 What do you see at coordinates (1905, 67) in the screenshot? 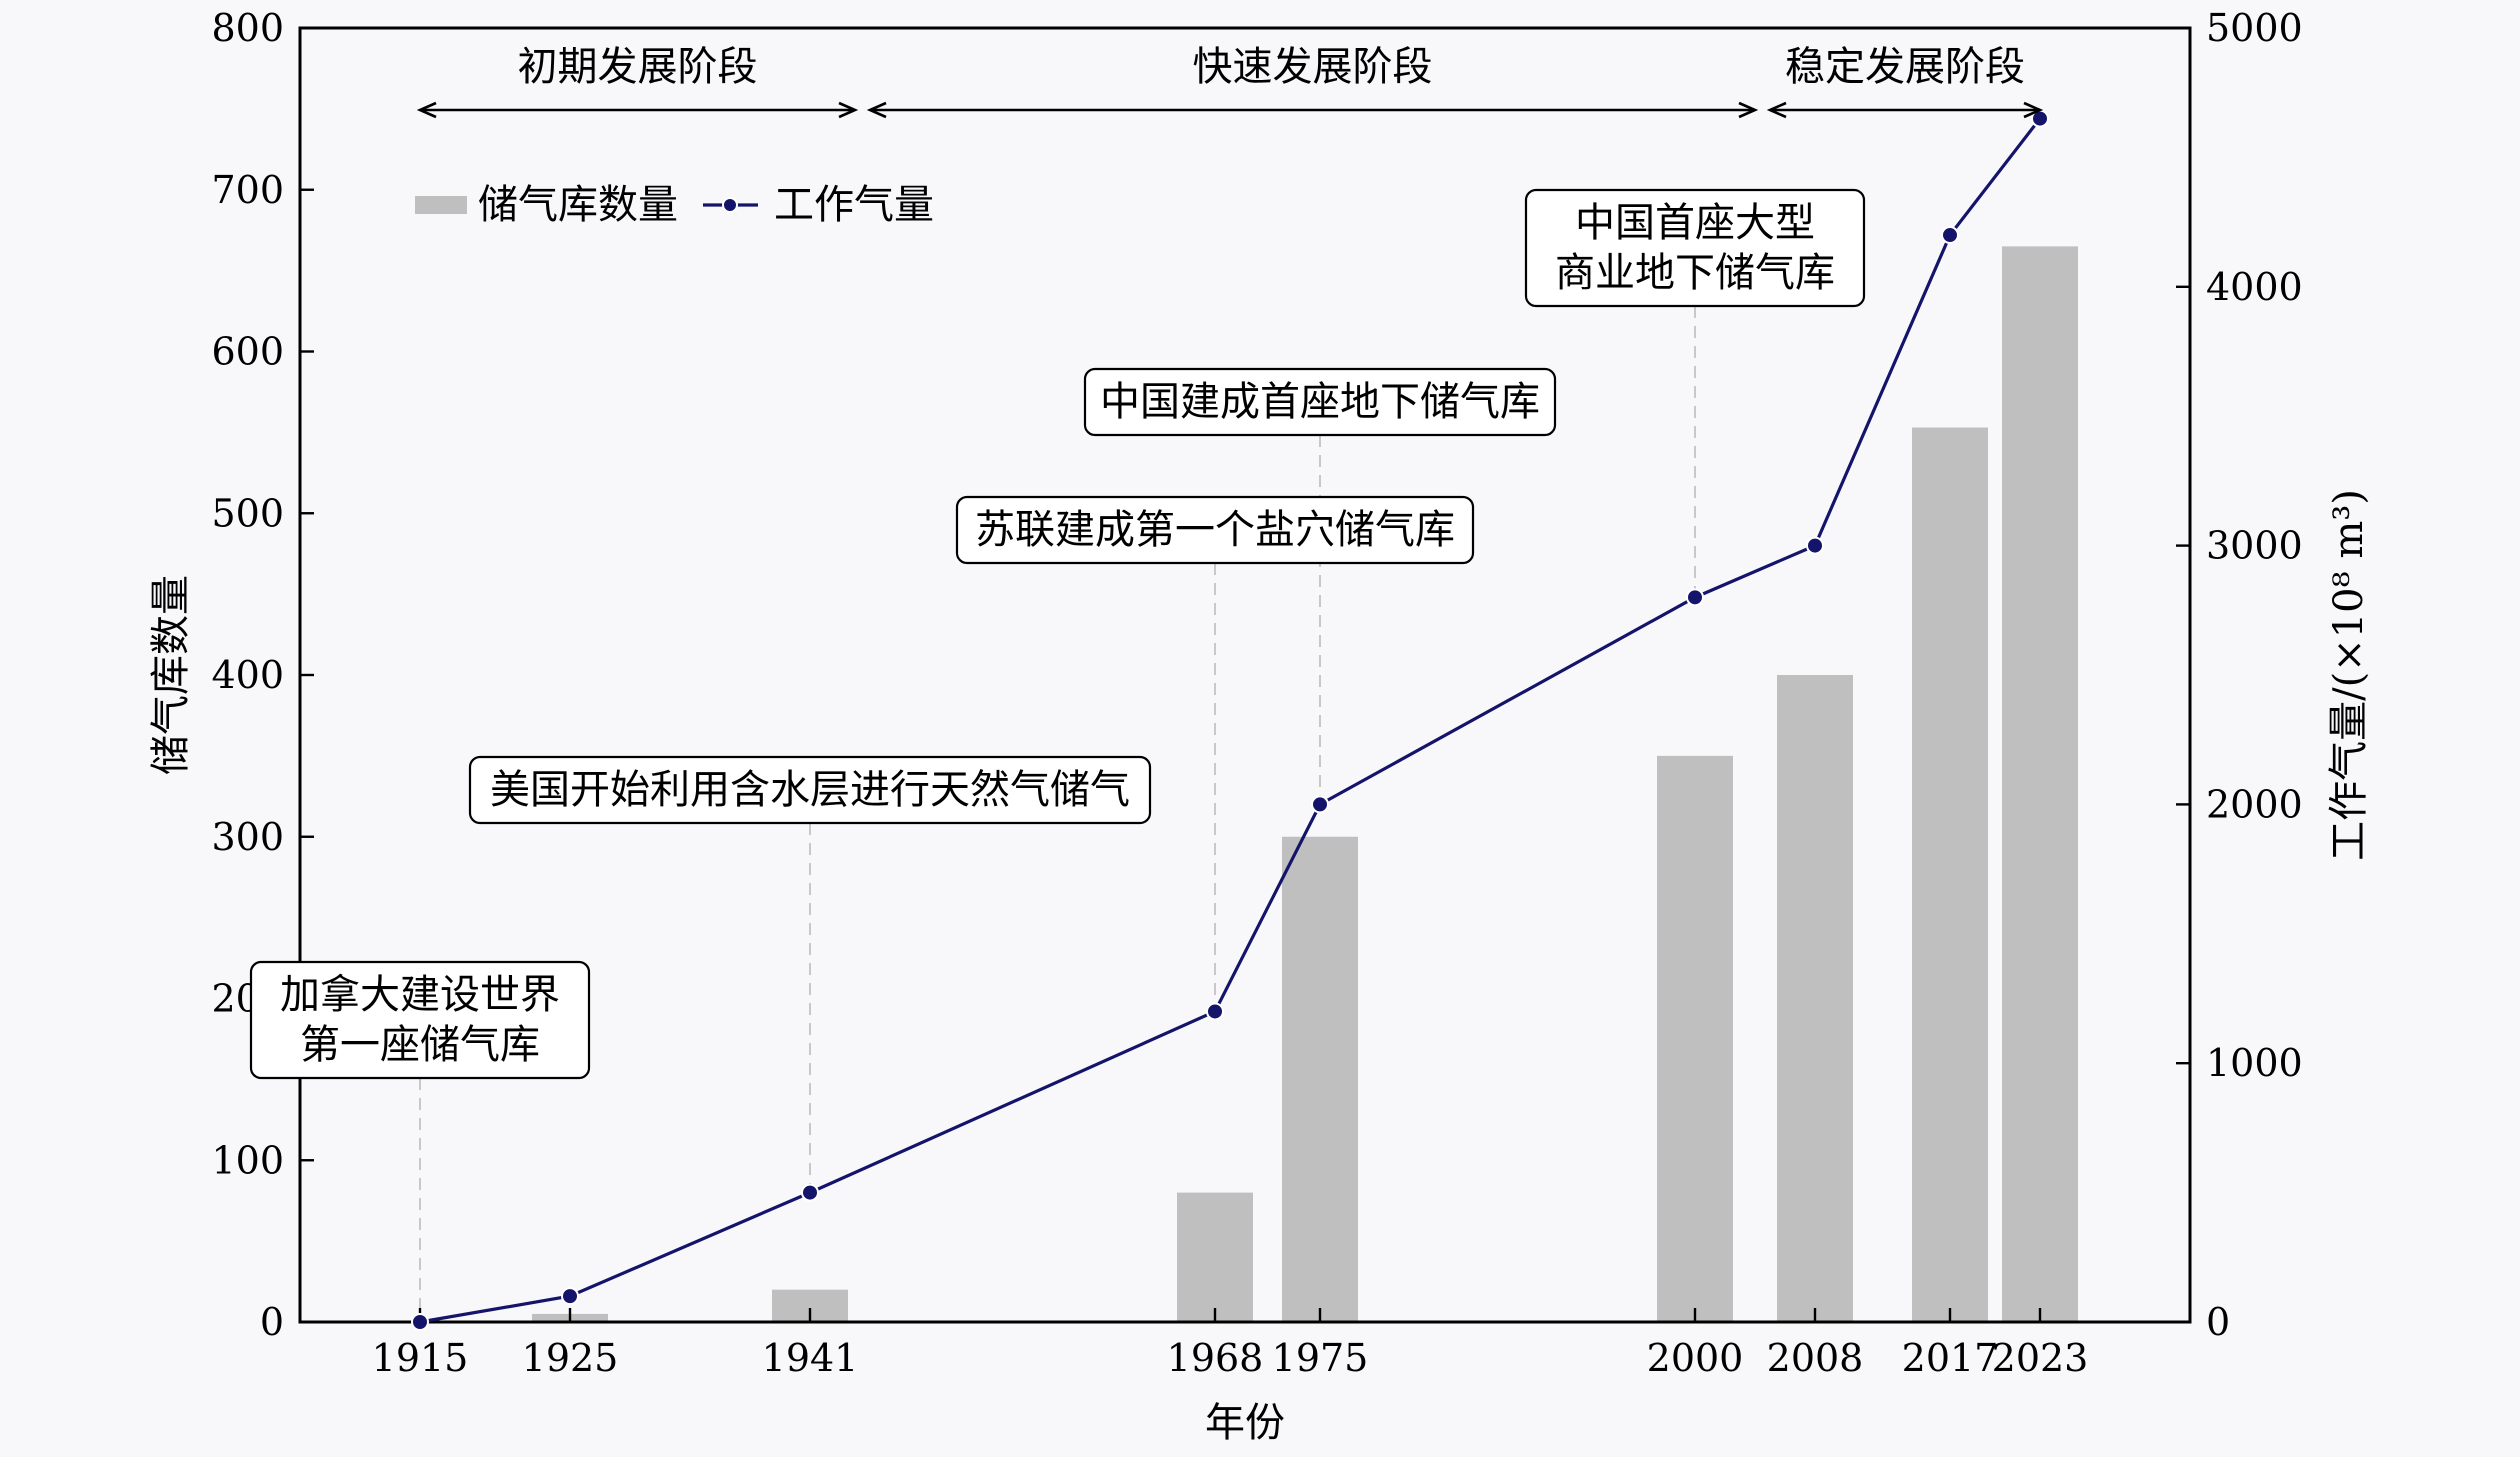
I see `phase-label-2: 稳定发展阶段` at bounding box center [1905, 67].